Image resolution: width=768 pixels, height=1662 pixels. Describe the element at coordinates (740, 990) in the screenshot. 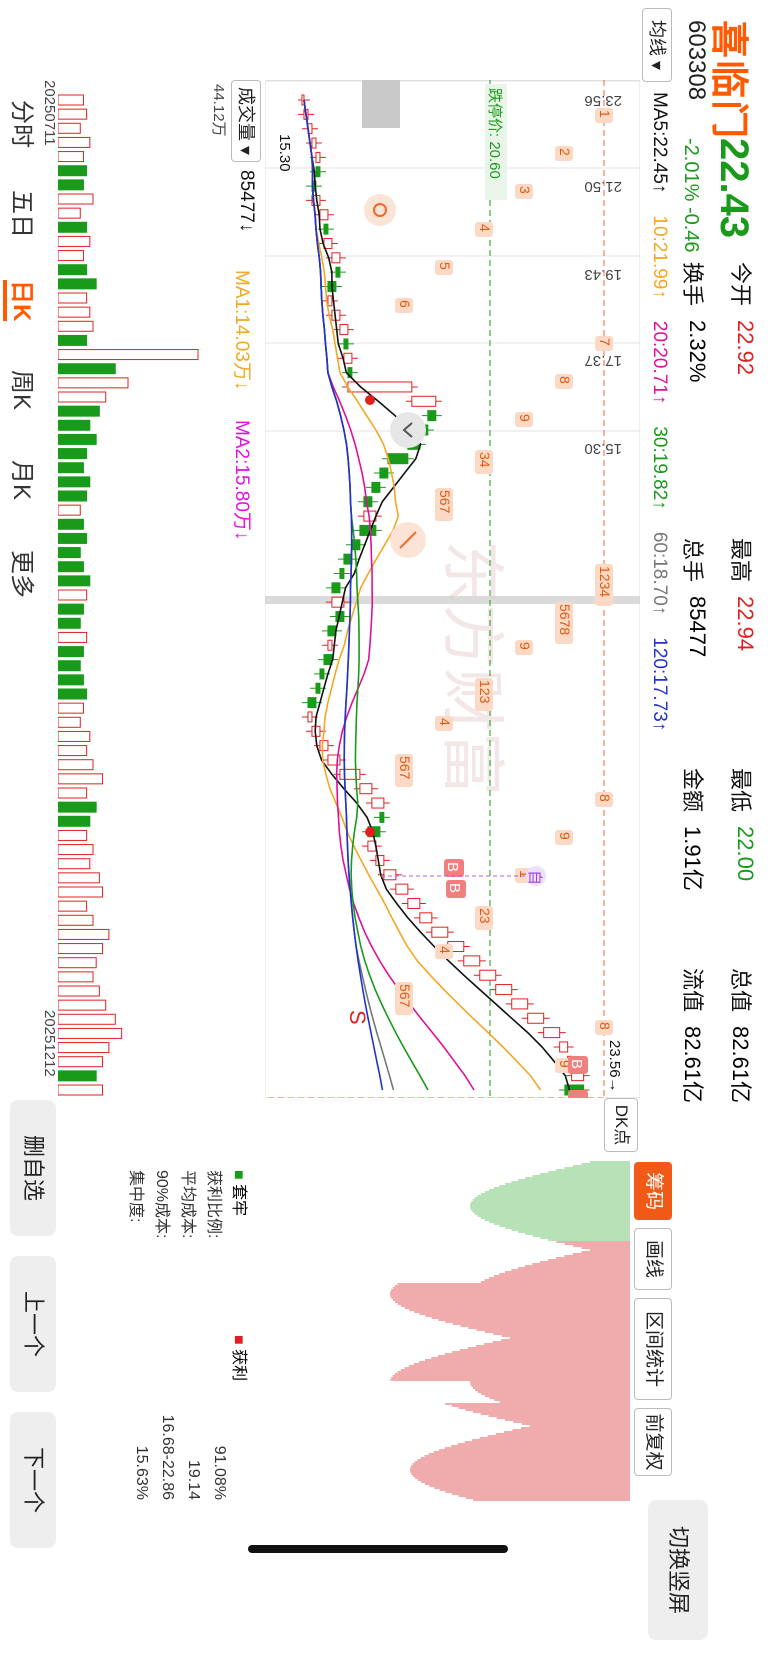

I see `quote-label: 总值` at that location.